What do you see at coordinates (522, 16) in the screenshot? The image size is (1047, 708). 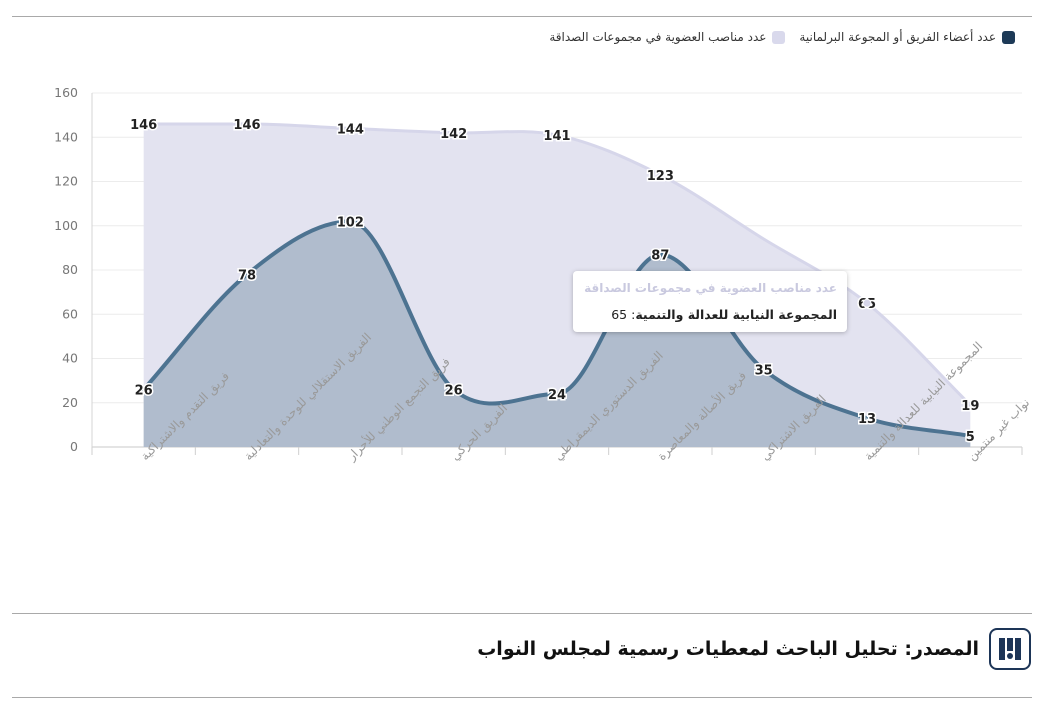 I see `top-rule` at bounding box center [522, 16].